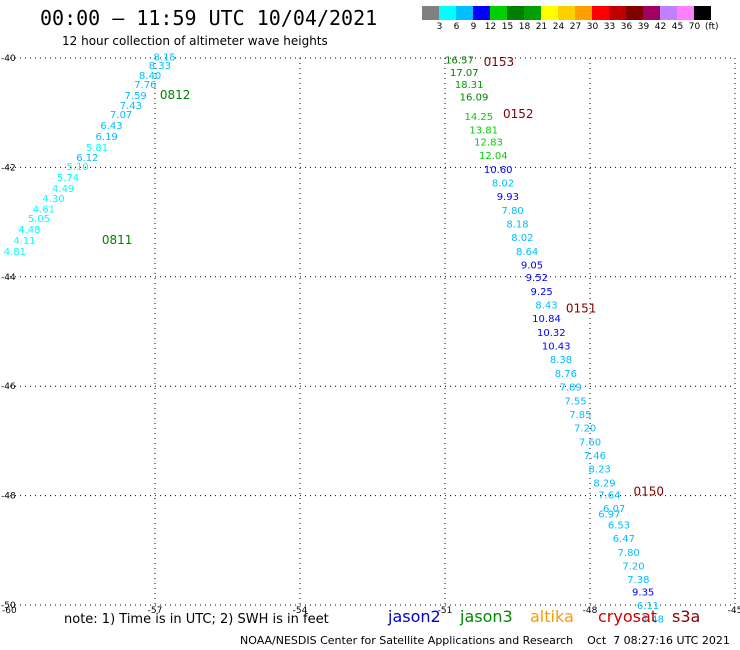 This screenshot has height=650, width=740. I want to click on colorbar-unit: (ft), so click(712, 27).